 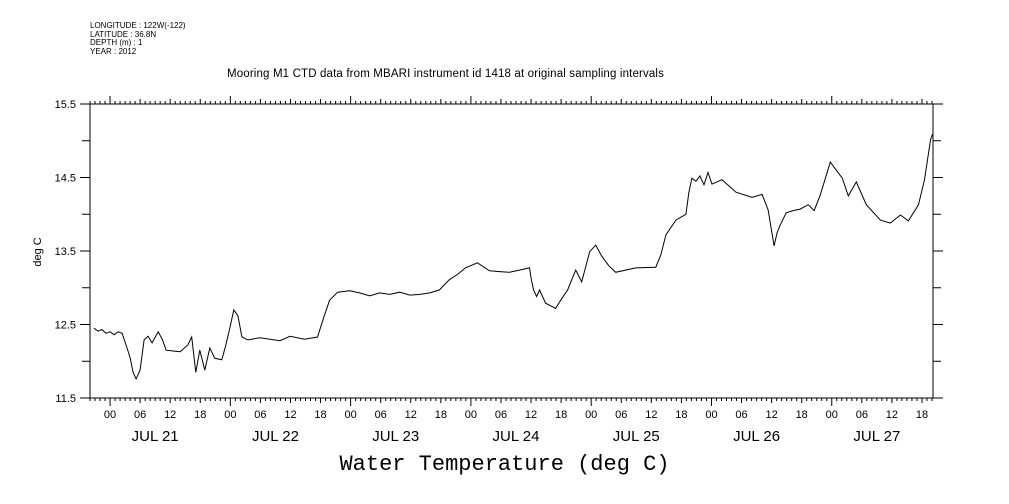 I want to click on y-tick-label: 11.5, so click(x=65, y=399).